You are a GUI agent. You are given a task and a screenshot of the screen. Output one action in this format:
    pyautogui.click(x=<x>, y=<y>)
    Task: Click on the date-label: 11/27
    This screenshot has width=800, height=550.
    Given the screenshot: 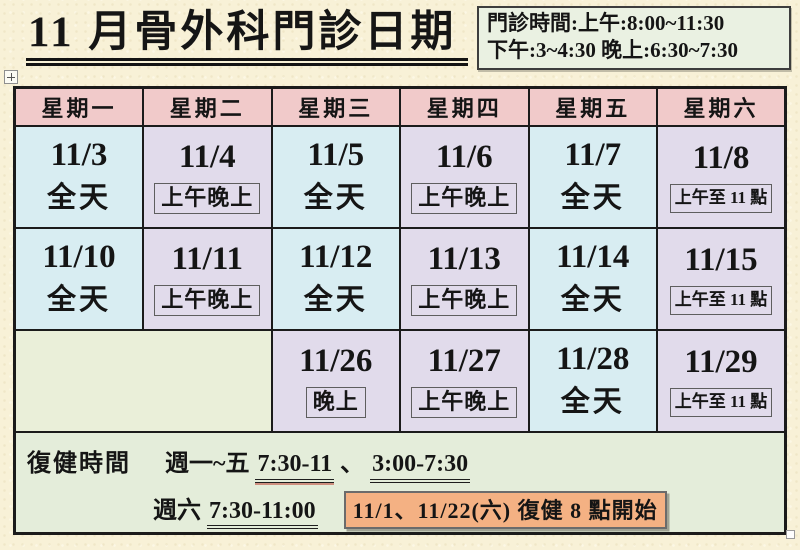 What is the action you would take?
    pyautogui.click(x=464, y=361)
    